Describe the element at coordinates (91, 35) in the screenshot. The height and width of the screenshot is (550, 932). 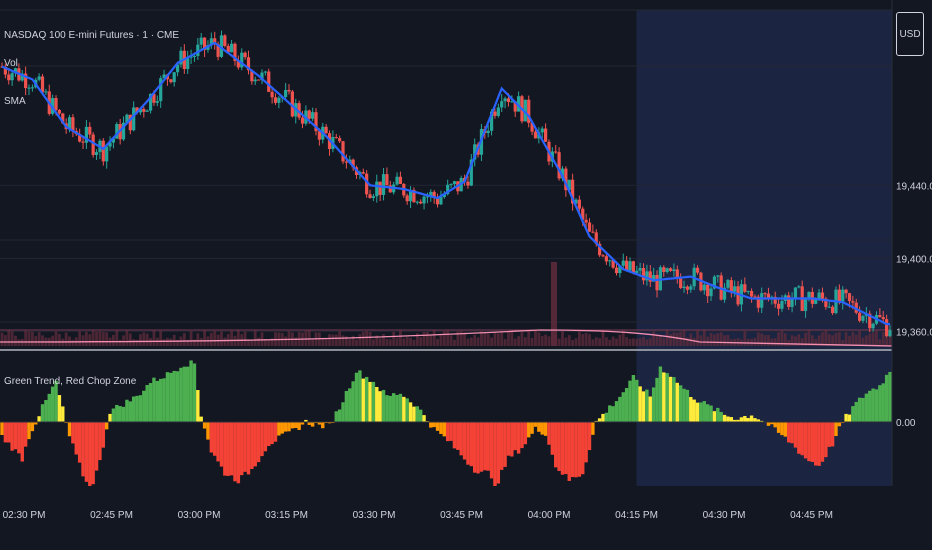
I see `symbol-title: NASDAQ 100 E-mini Futures · 1 · CME` at that location.